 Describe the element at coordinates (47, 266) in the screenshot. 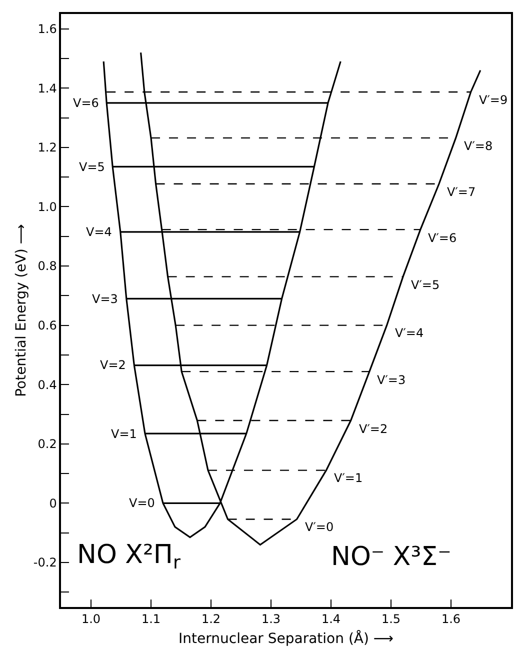

I see `y-tick-label: 0.8` at that location.